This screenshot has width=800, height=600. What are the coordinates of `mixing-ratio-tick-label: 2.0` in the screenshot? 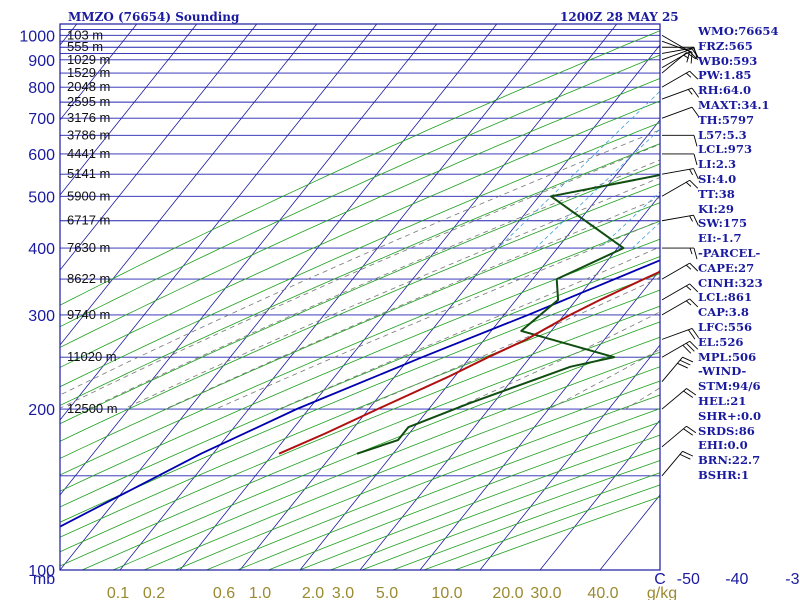 It's located at (313, 592).